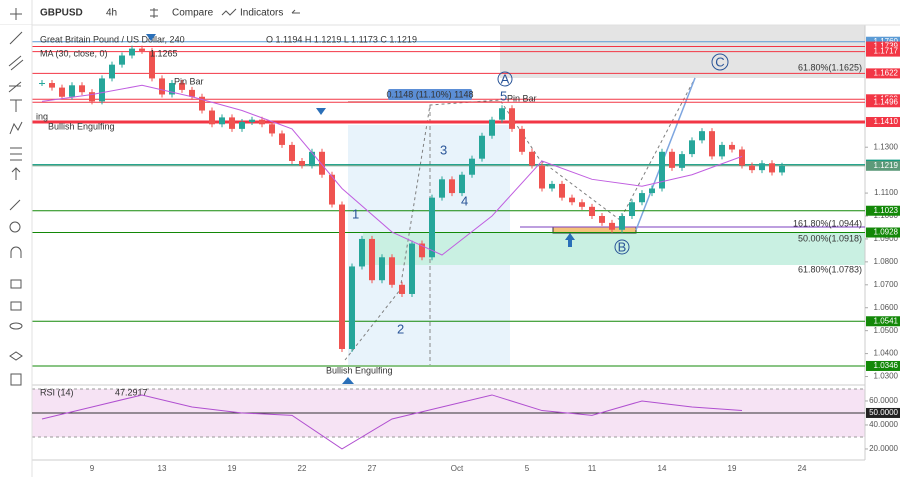 The height and width of the screenshot is (477, 900). What do you see at coordinates (503, 95) in the screenshot?
I see `wave-label: 5` at bounding box center [503, 95].